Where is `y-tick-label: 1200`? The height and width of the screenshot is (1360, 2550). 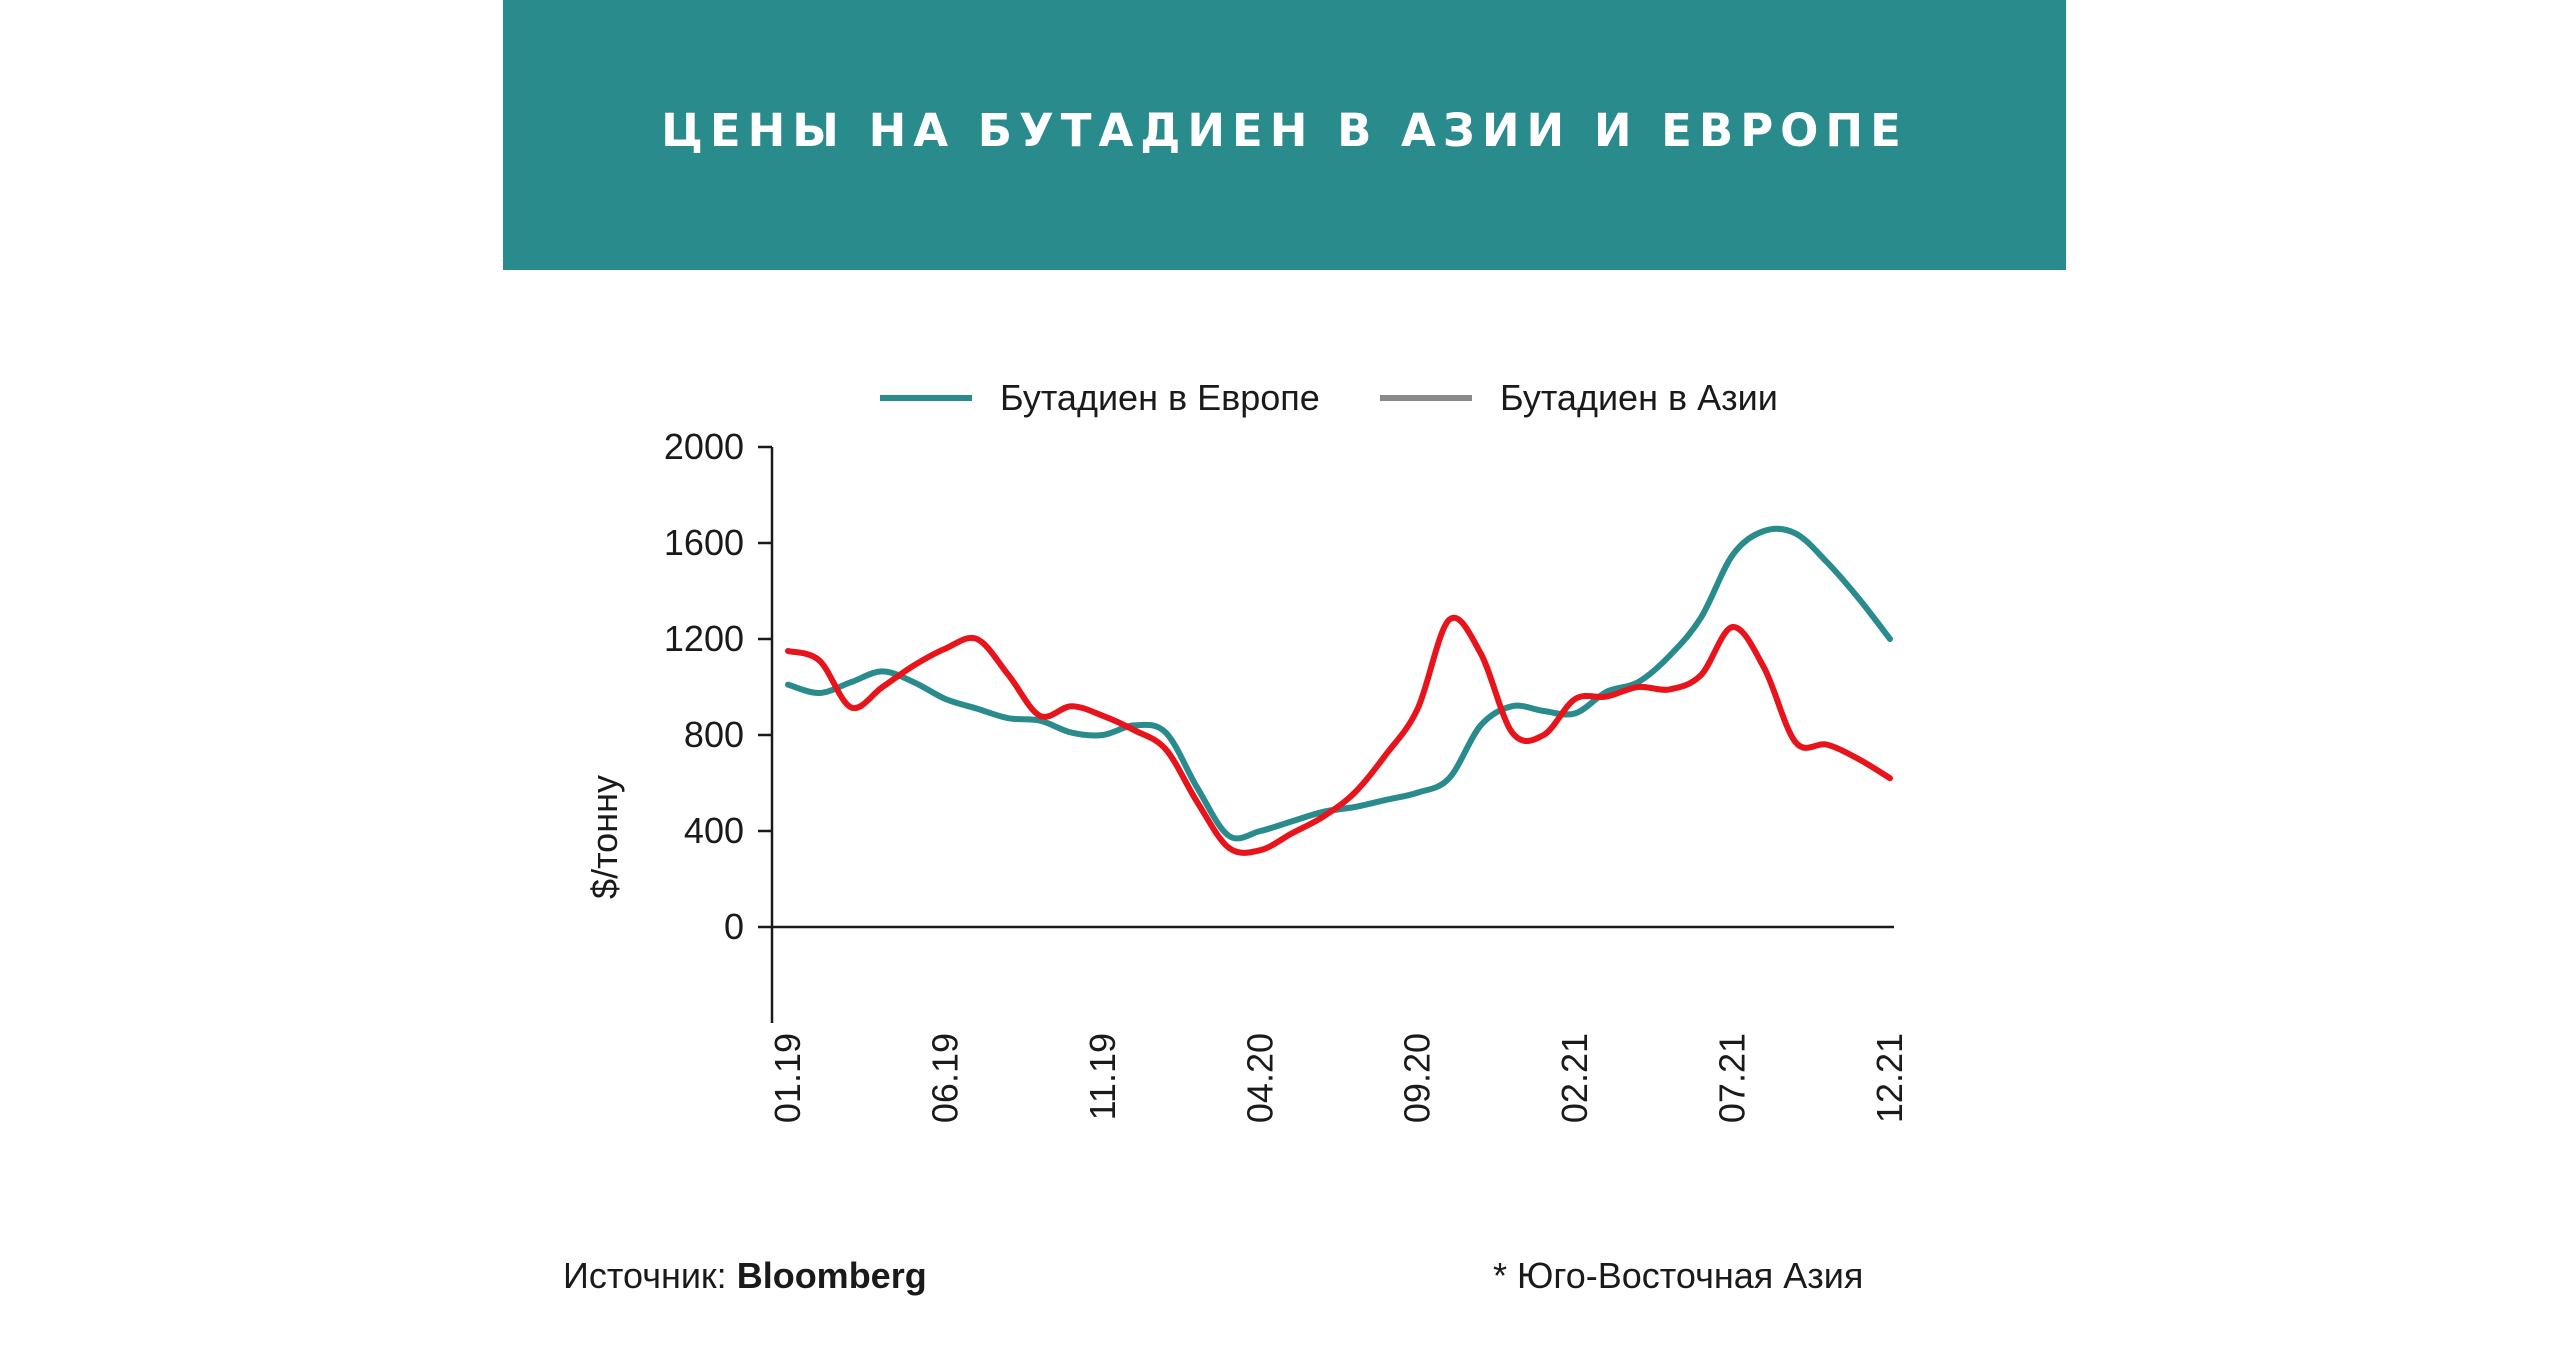
y-tick-label: 1200 is located at coordinates (704, 638).